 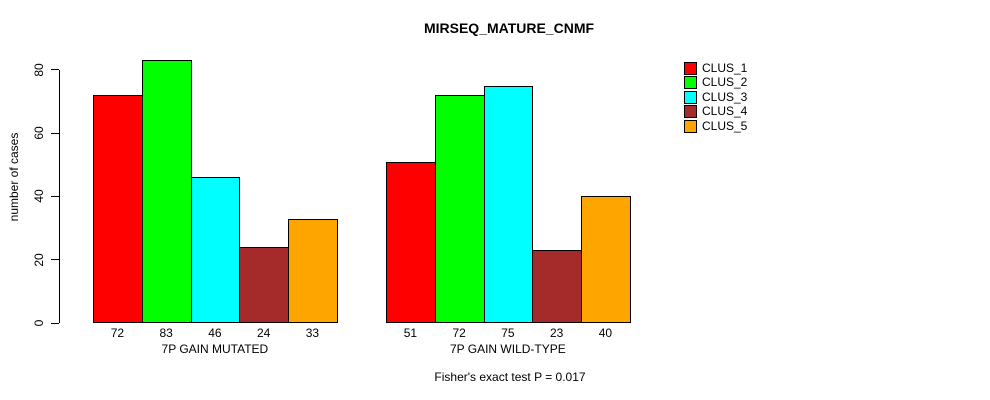 What do you see at coordinates (312, 333) in the screenshot?
I see `bar-value-label: 33` at bounding box center [312, 333].